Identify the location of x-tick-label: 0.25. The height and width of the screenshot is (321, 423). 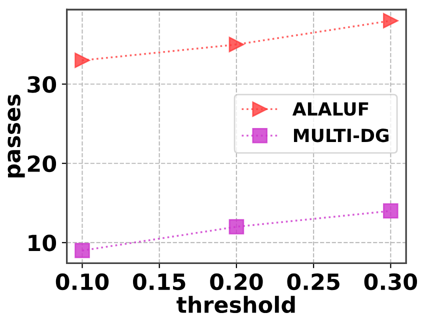
(313, 281).